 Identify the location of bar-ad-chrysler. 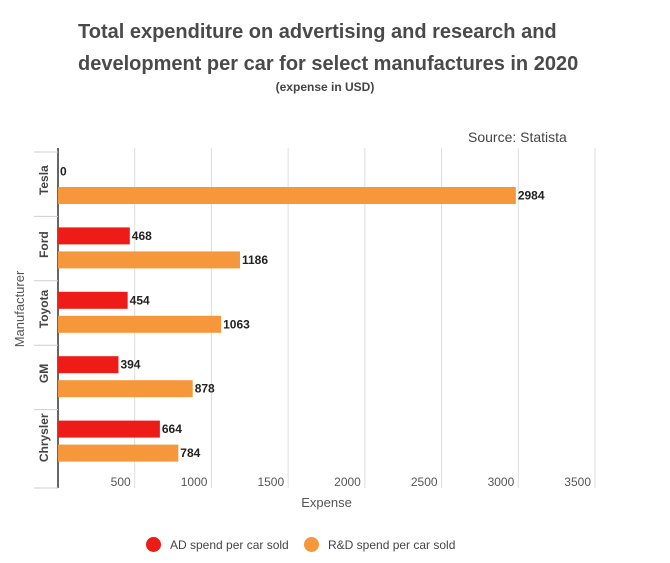
(109, 429).